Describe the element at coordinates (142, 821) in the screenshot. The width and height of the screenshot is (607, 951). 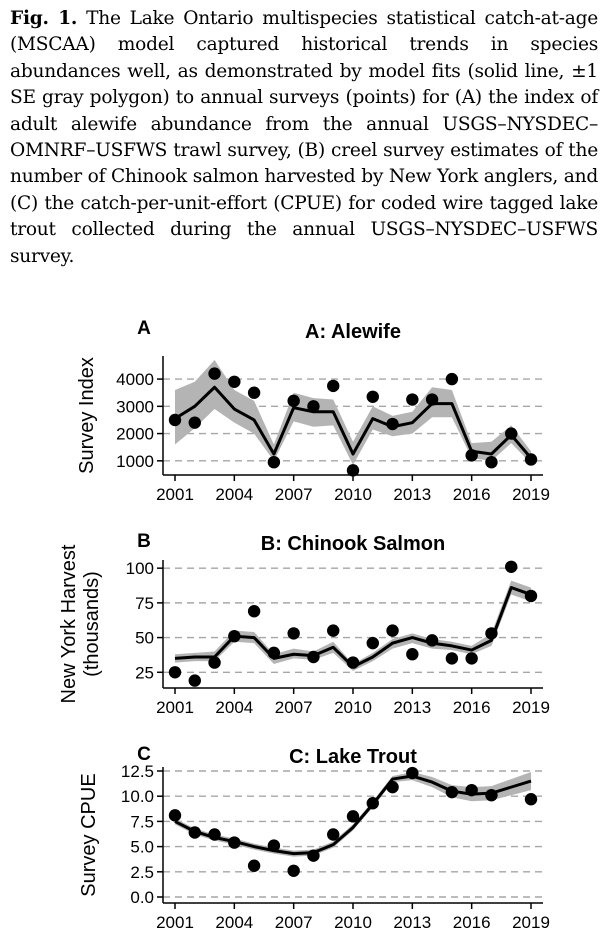
I see `y-tick-label: 7.5` at that location.